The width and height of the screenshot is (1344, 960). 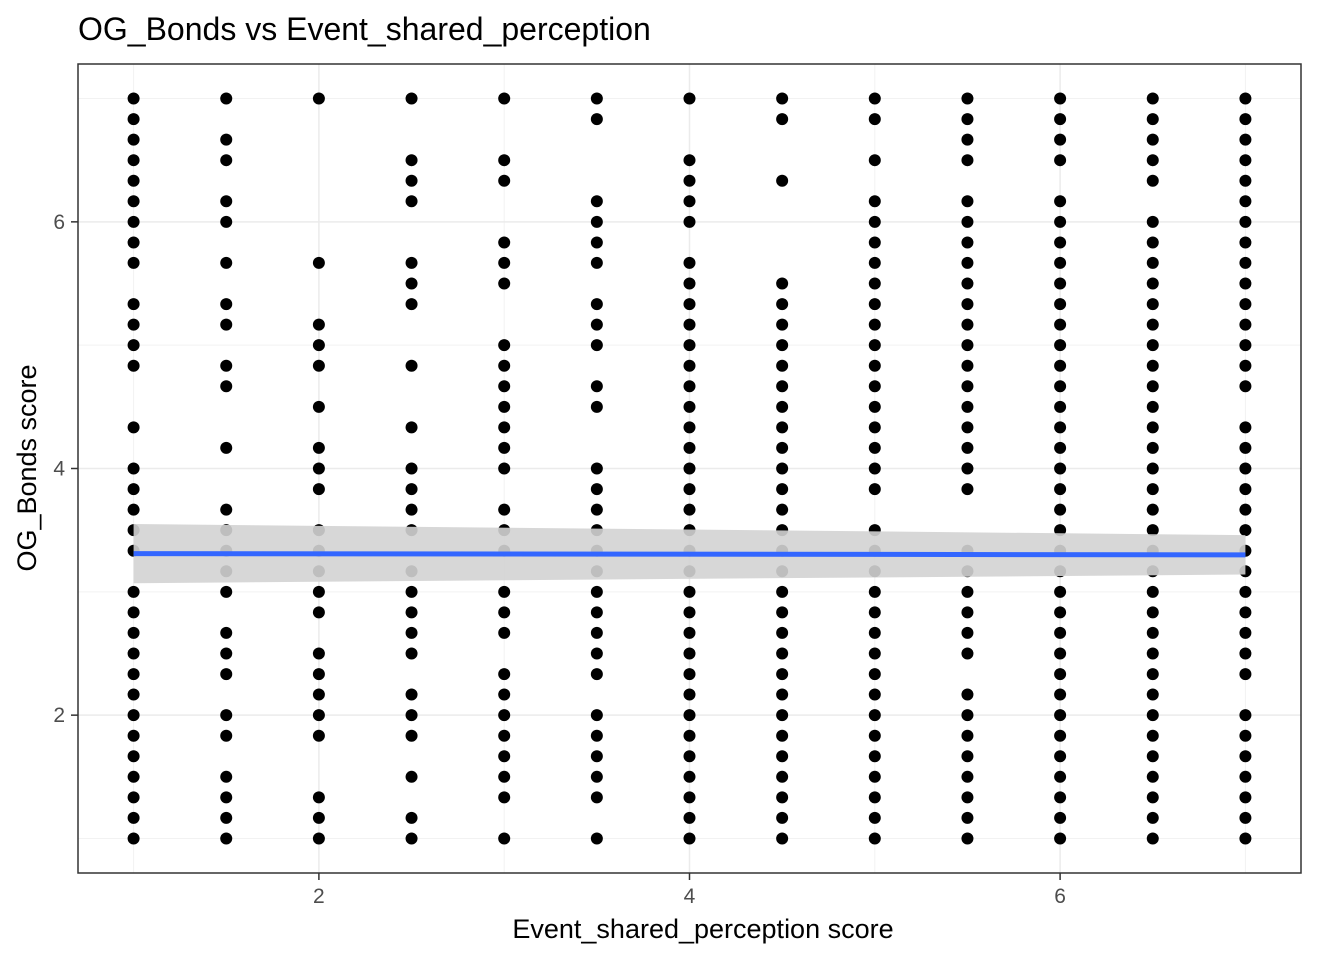 What do you see at coordinates (364, 29) in the screenshot?
I see `chart-title: OG_Bonds vs Event_shared_perception` at bounding box center [364, 29].